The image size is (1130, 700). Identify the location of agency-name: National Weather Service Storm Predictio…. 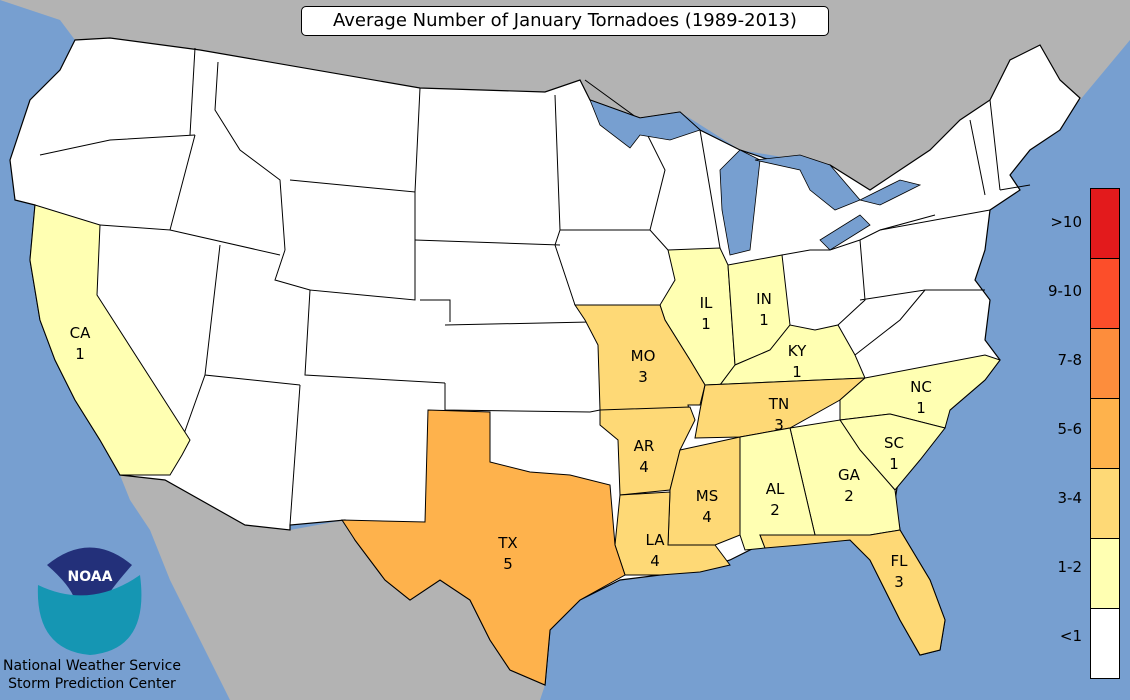
(92, 675).